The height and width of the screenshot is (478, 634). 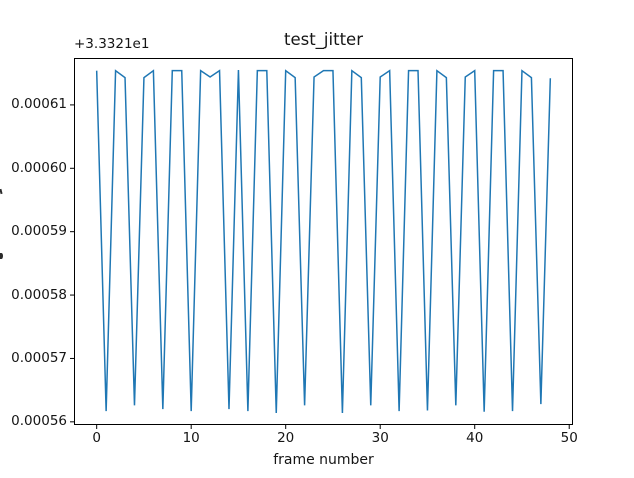 I want to click on x-tick-label: 40, so click(x=475, y=438).